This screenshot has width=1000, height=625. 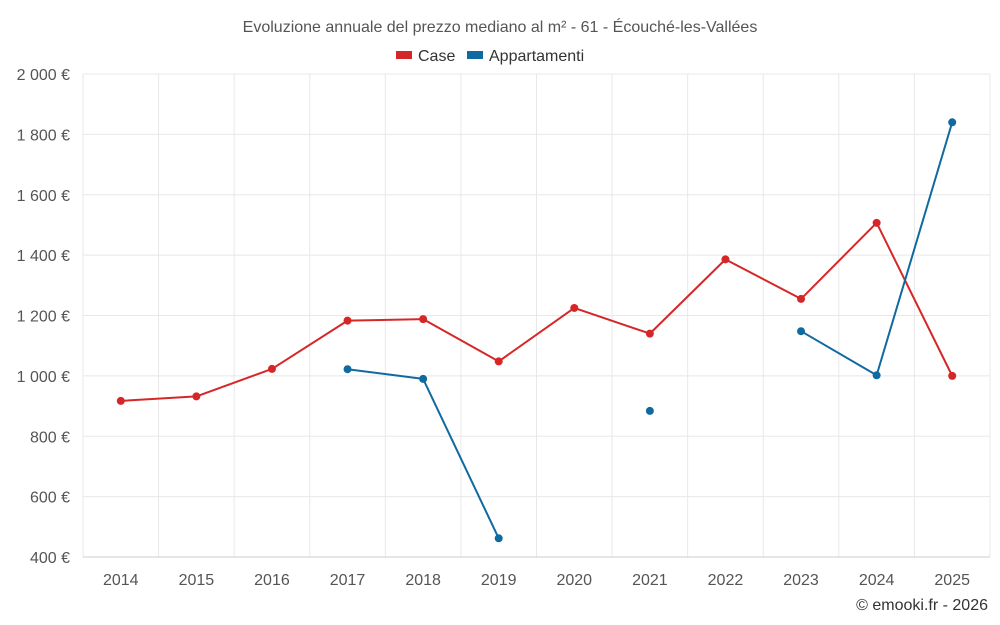 I want to click on x-tick-label: 2020, so click(x=574, y=580).